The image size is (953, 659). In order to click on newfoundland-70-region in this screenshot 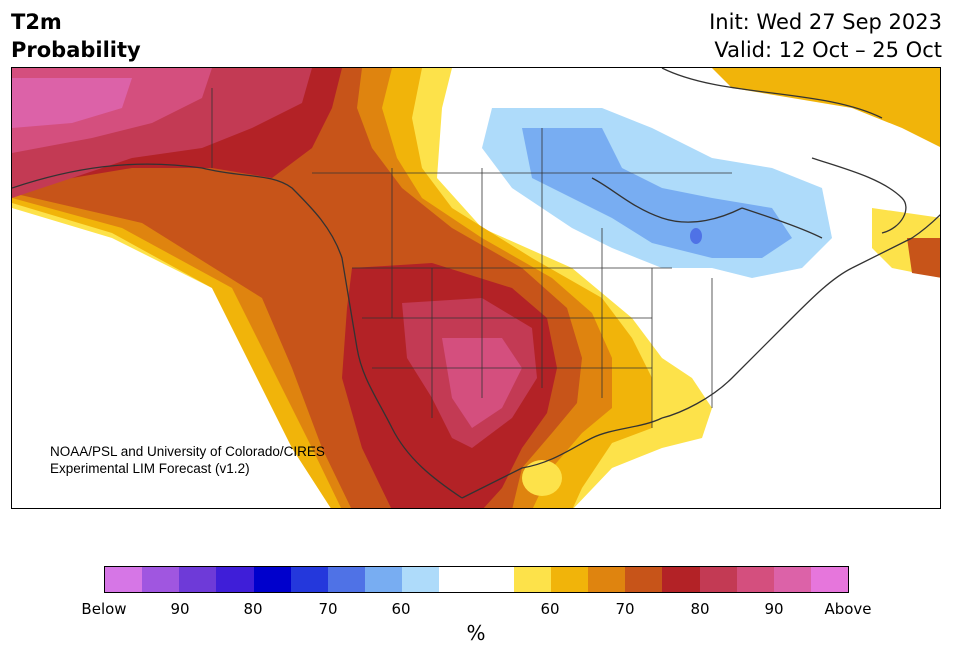, I will do `click(923, 258)`.